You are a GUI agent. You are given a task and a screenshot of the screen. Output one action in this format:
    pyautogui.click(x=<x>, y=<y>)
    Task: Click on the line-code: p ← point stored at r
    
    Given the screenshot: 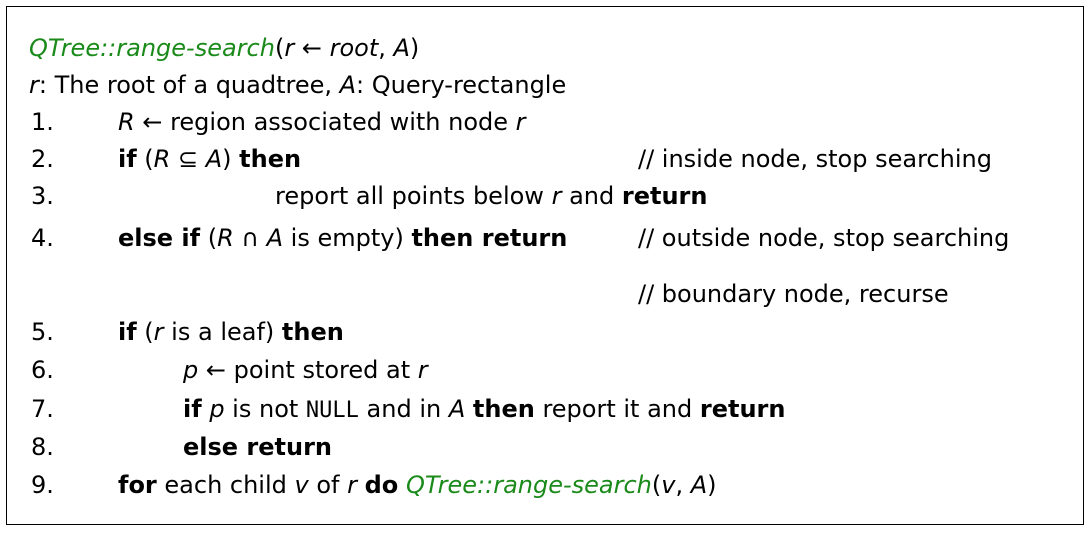 What is the action you would take?
    pyautogui.click(x=305, y=370)
    